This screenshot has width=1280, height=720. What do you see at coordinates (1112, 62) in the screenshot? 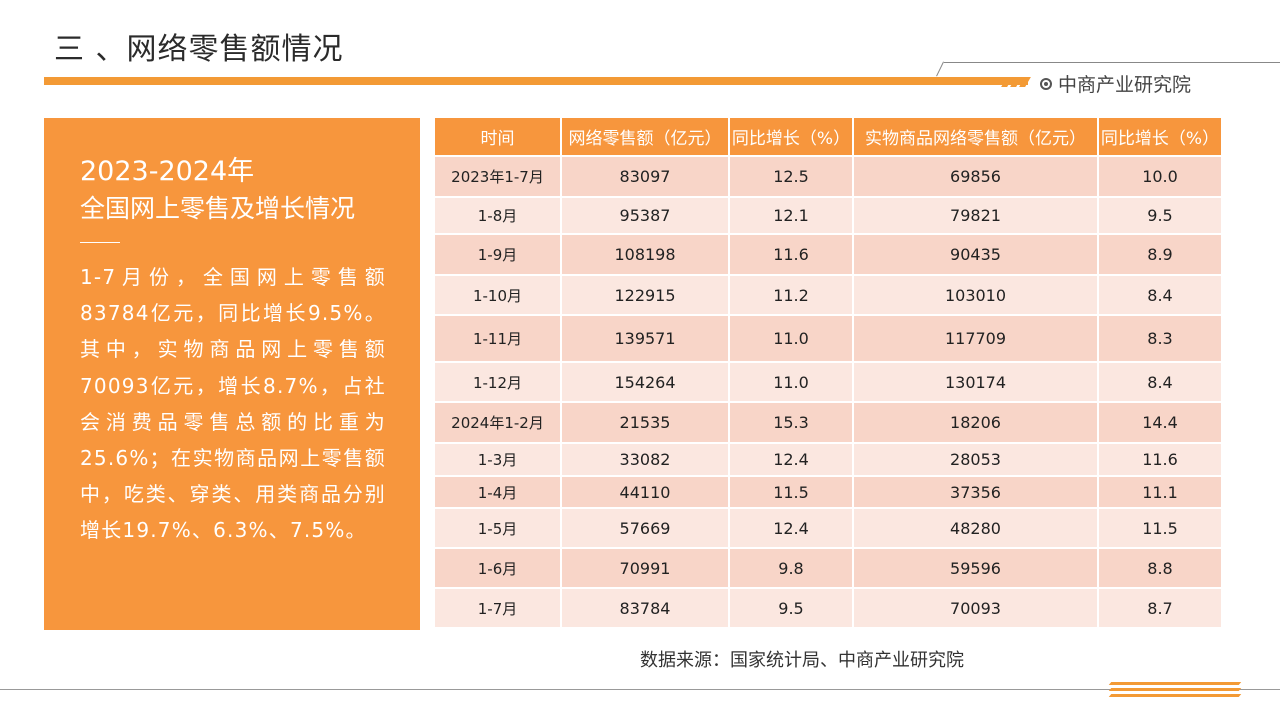
I see `title-divider-line` at bounding box center [1112, 62].